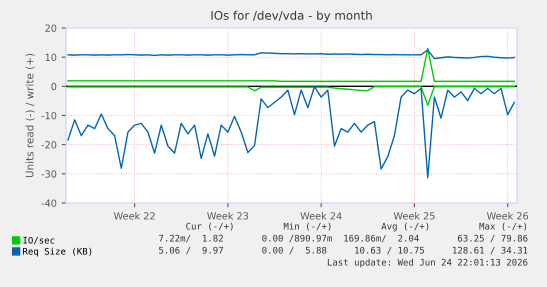 Image resolution: width=547 pixels, height=287 pixels. I want to click on x-tick-label: Week 26, so click(507, 216).